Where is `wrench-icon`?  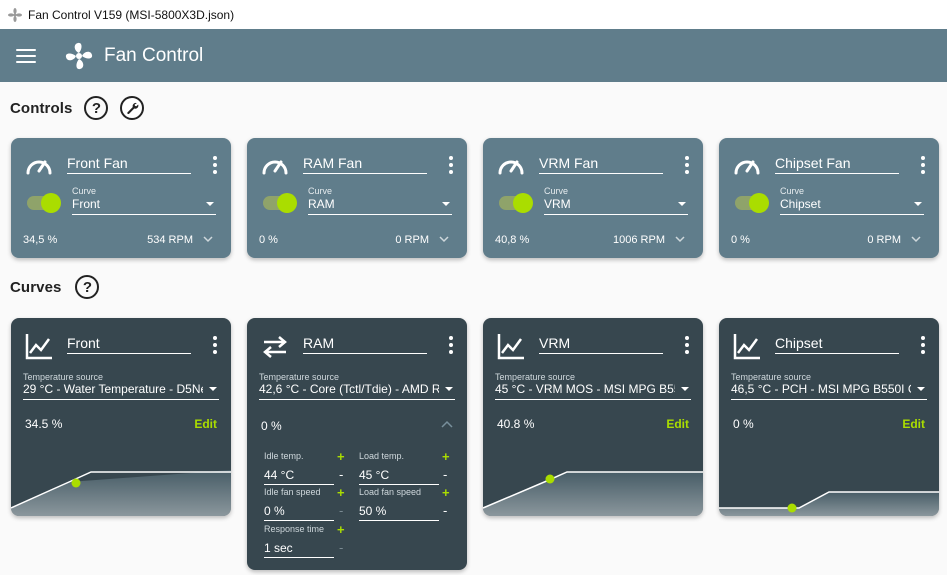
wrench-icon is located at coordinates (132, 108).